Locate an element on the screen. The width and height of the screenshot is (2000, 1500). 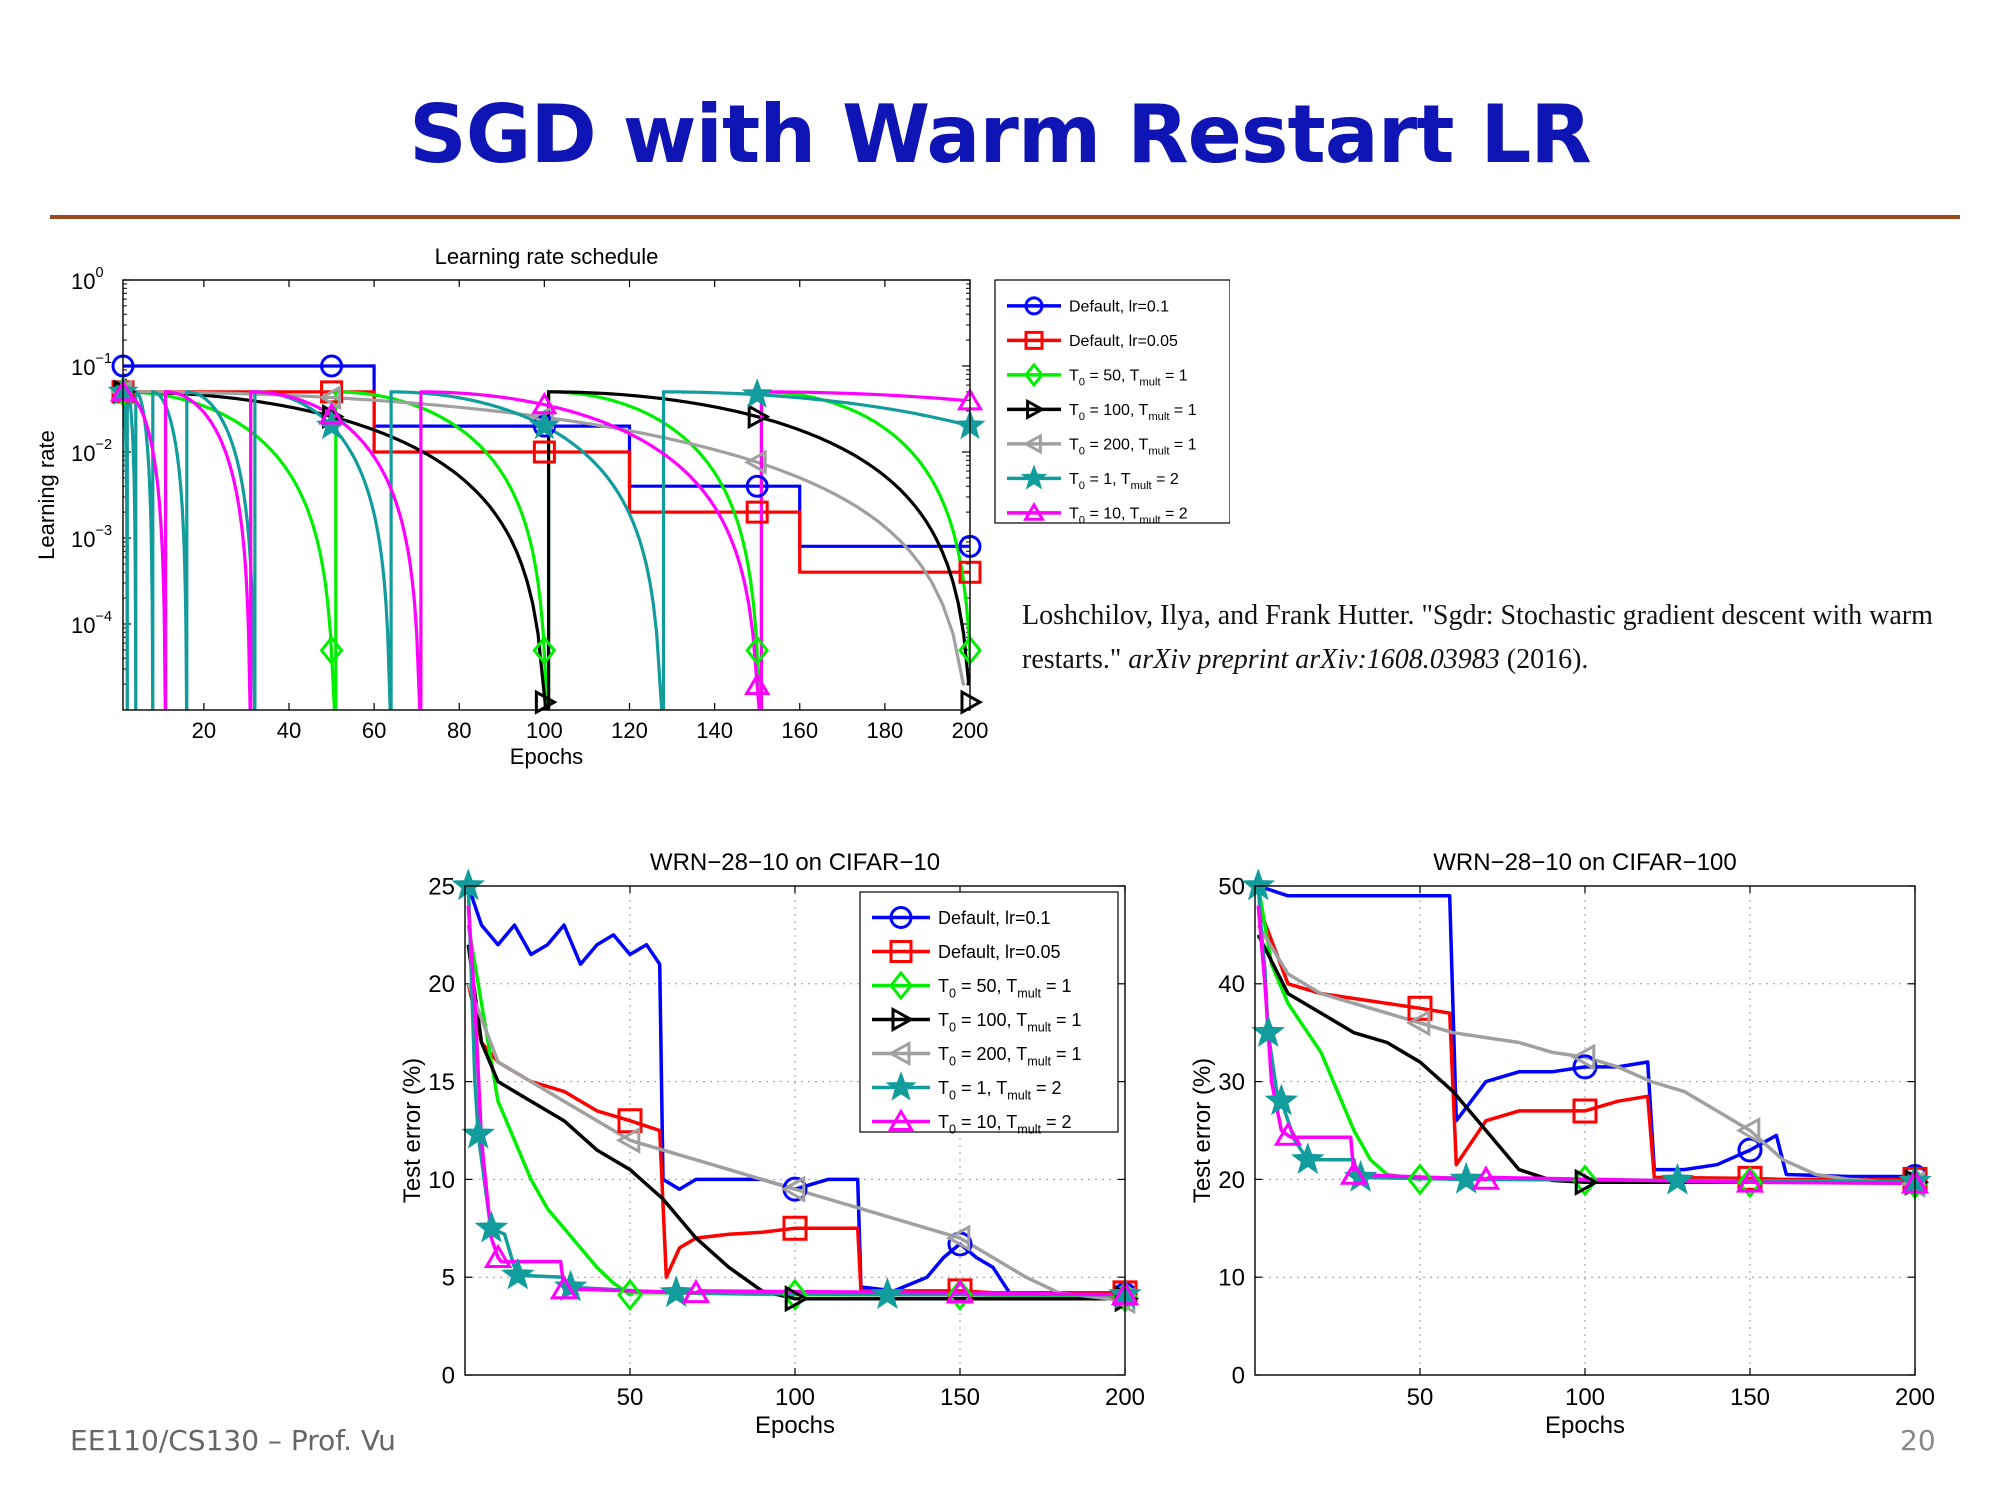
legend-label-t0-10-tmult-2: T0 = 10, Tmult = 2 is located at coordinates (1128, 515).